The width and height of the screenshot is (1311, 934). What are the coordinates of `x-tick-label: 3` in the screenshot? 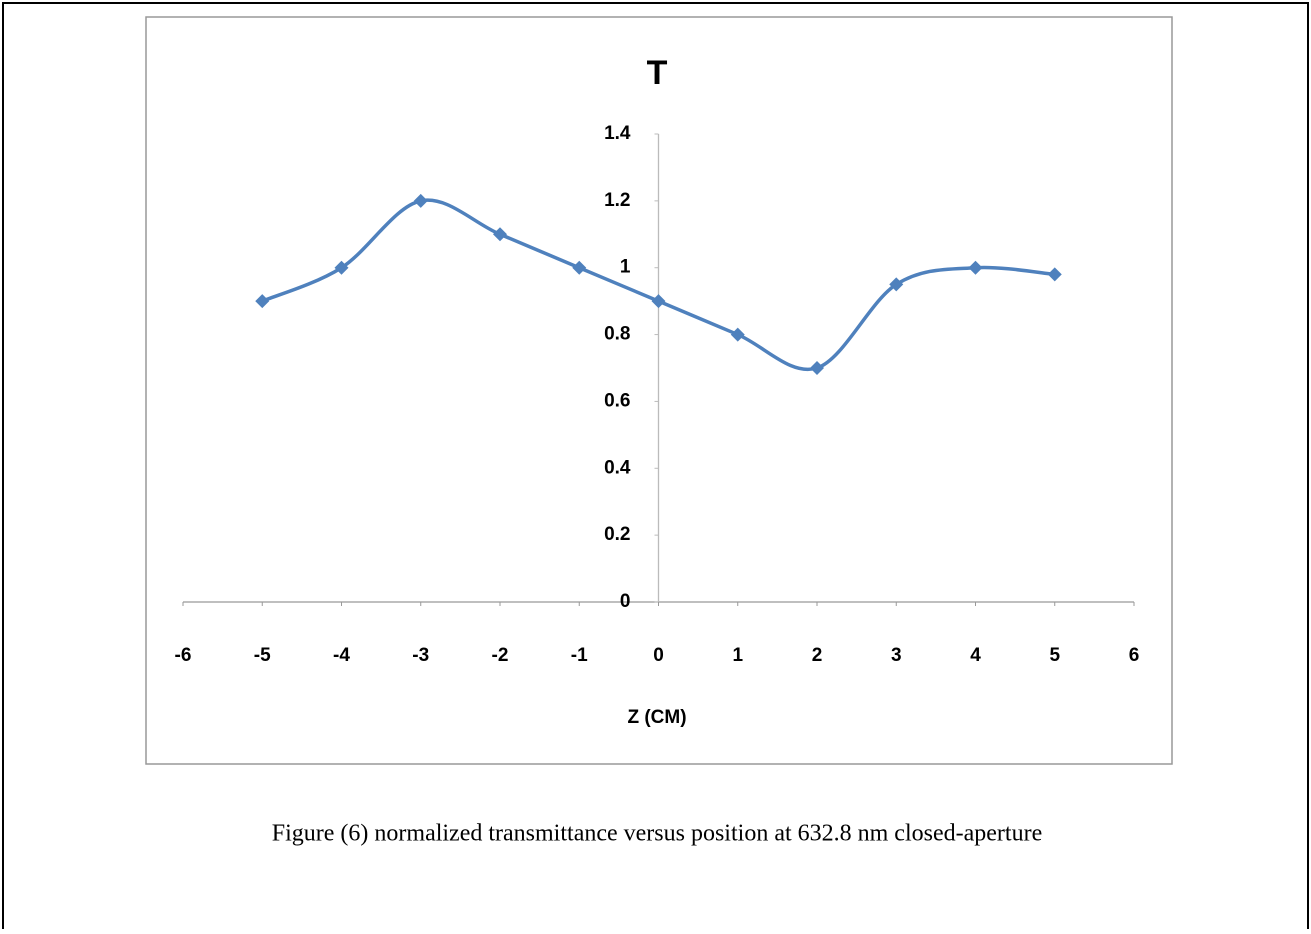 It's located at (896, 655).